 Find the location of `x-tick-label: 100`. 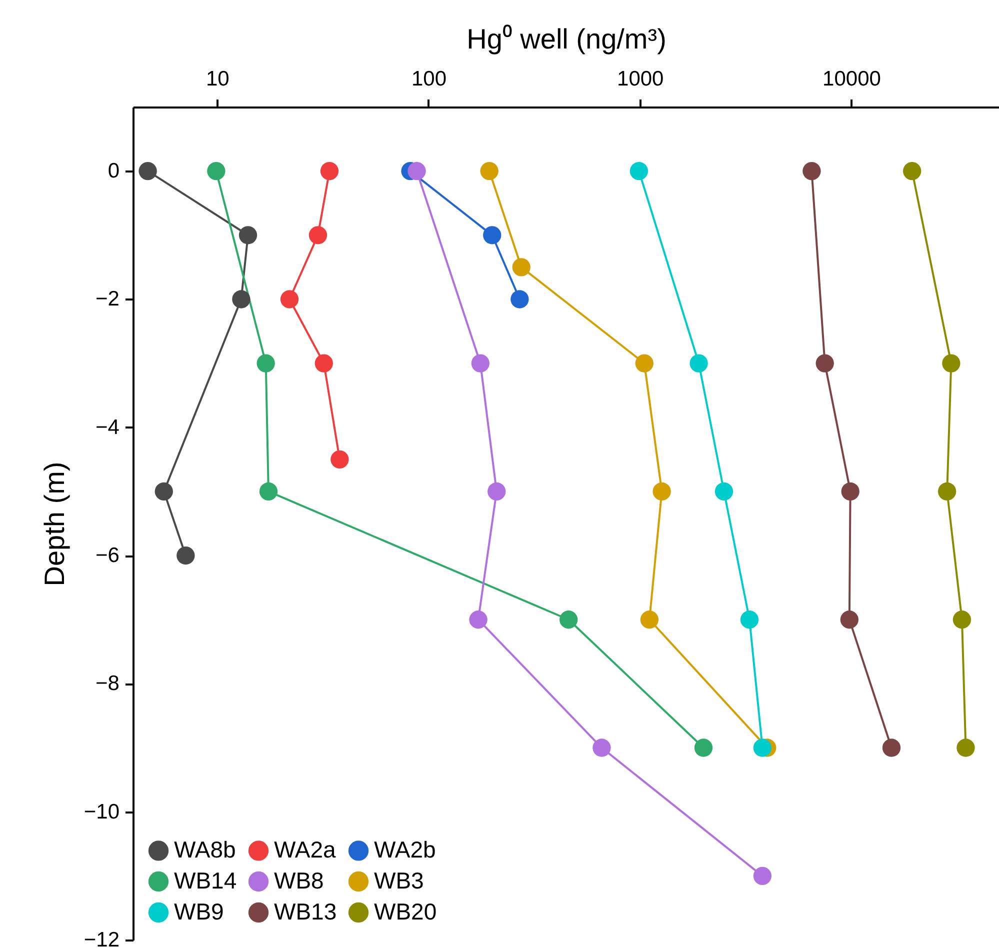

x-tick-label: 100 is located at coordinates (429, 79).